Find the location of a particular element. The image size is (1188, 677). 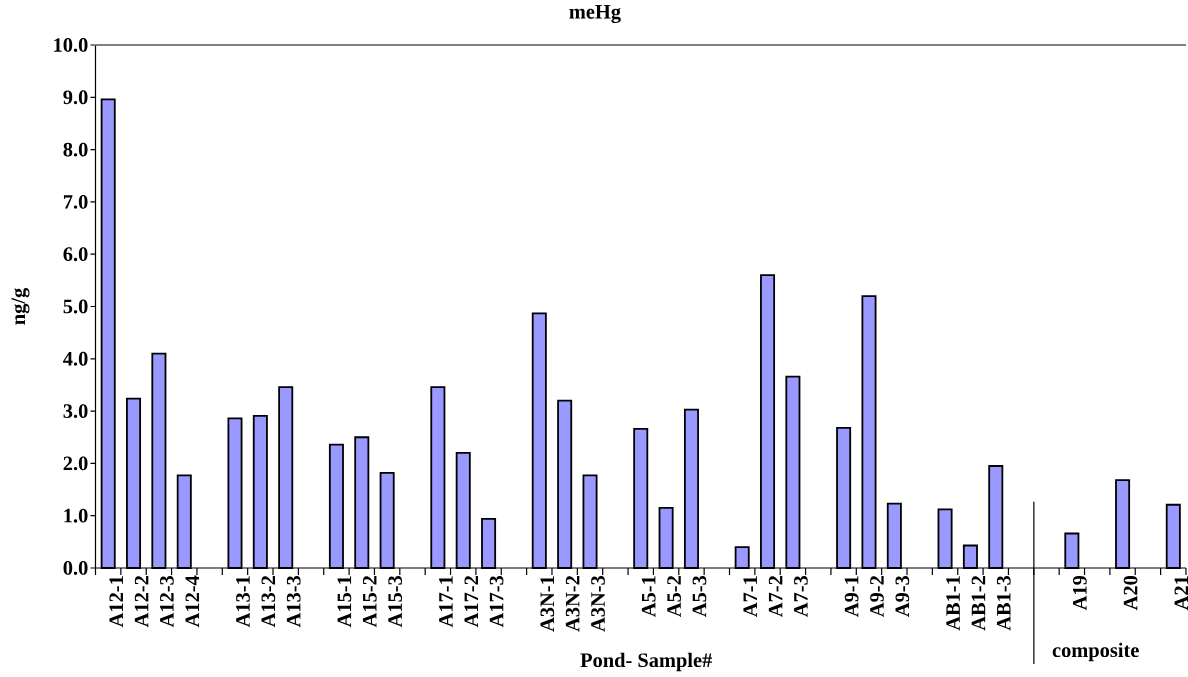

x-tick-label: A5-3 is located at coordinates (699, 596).